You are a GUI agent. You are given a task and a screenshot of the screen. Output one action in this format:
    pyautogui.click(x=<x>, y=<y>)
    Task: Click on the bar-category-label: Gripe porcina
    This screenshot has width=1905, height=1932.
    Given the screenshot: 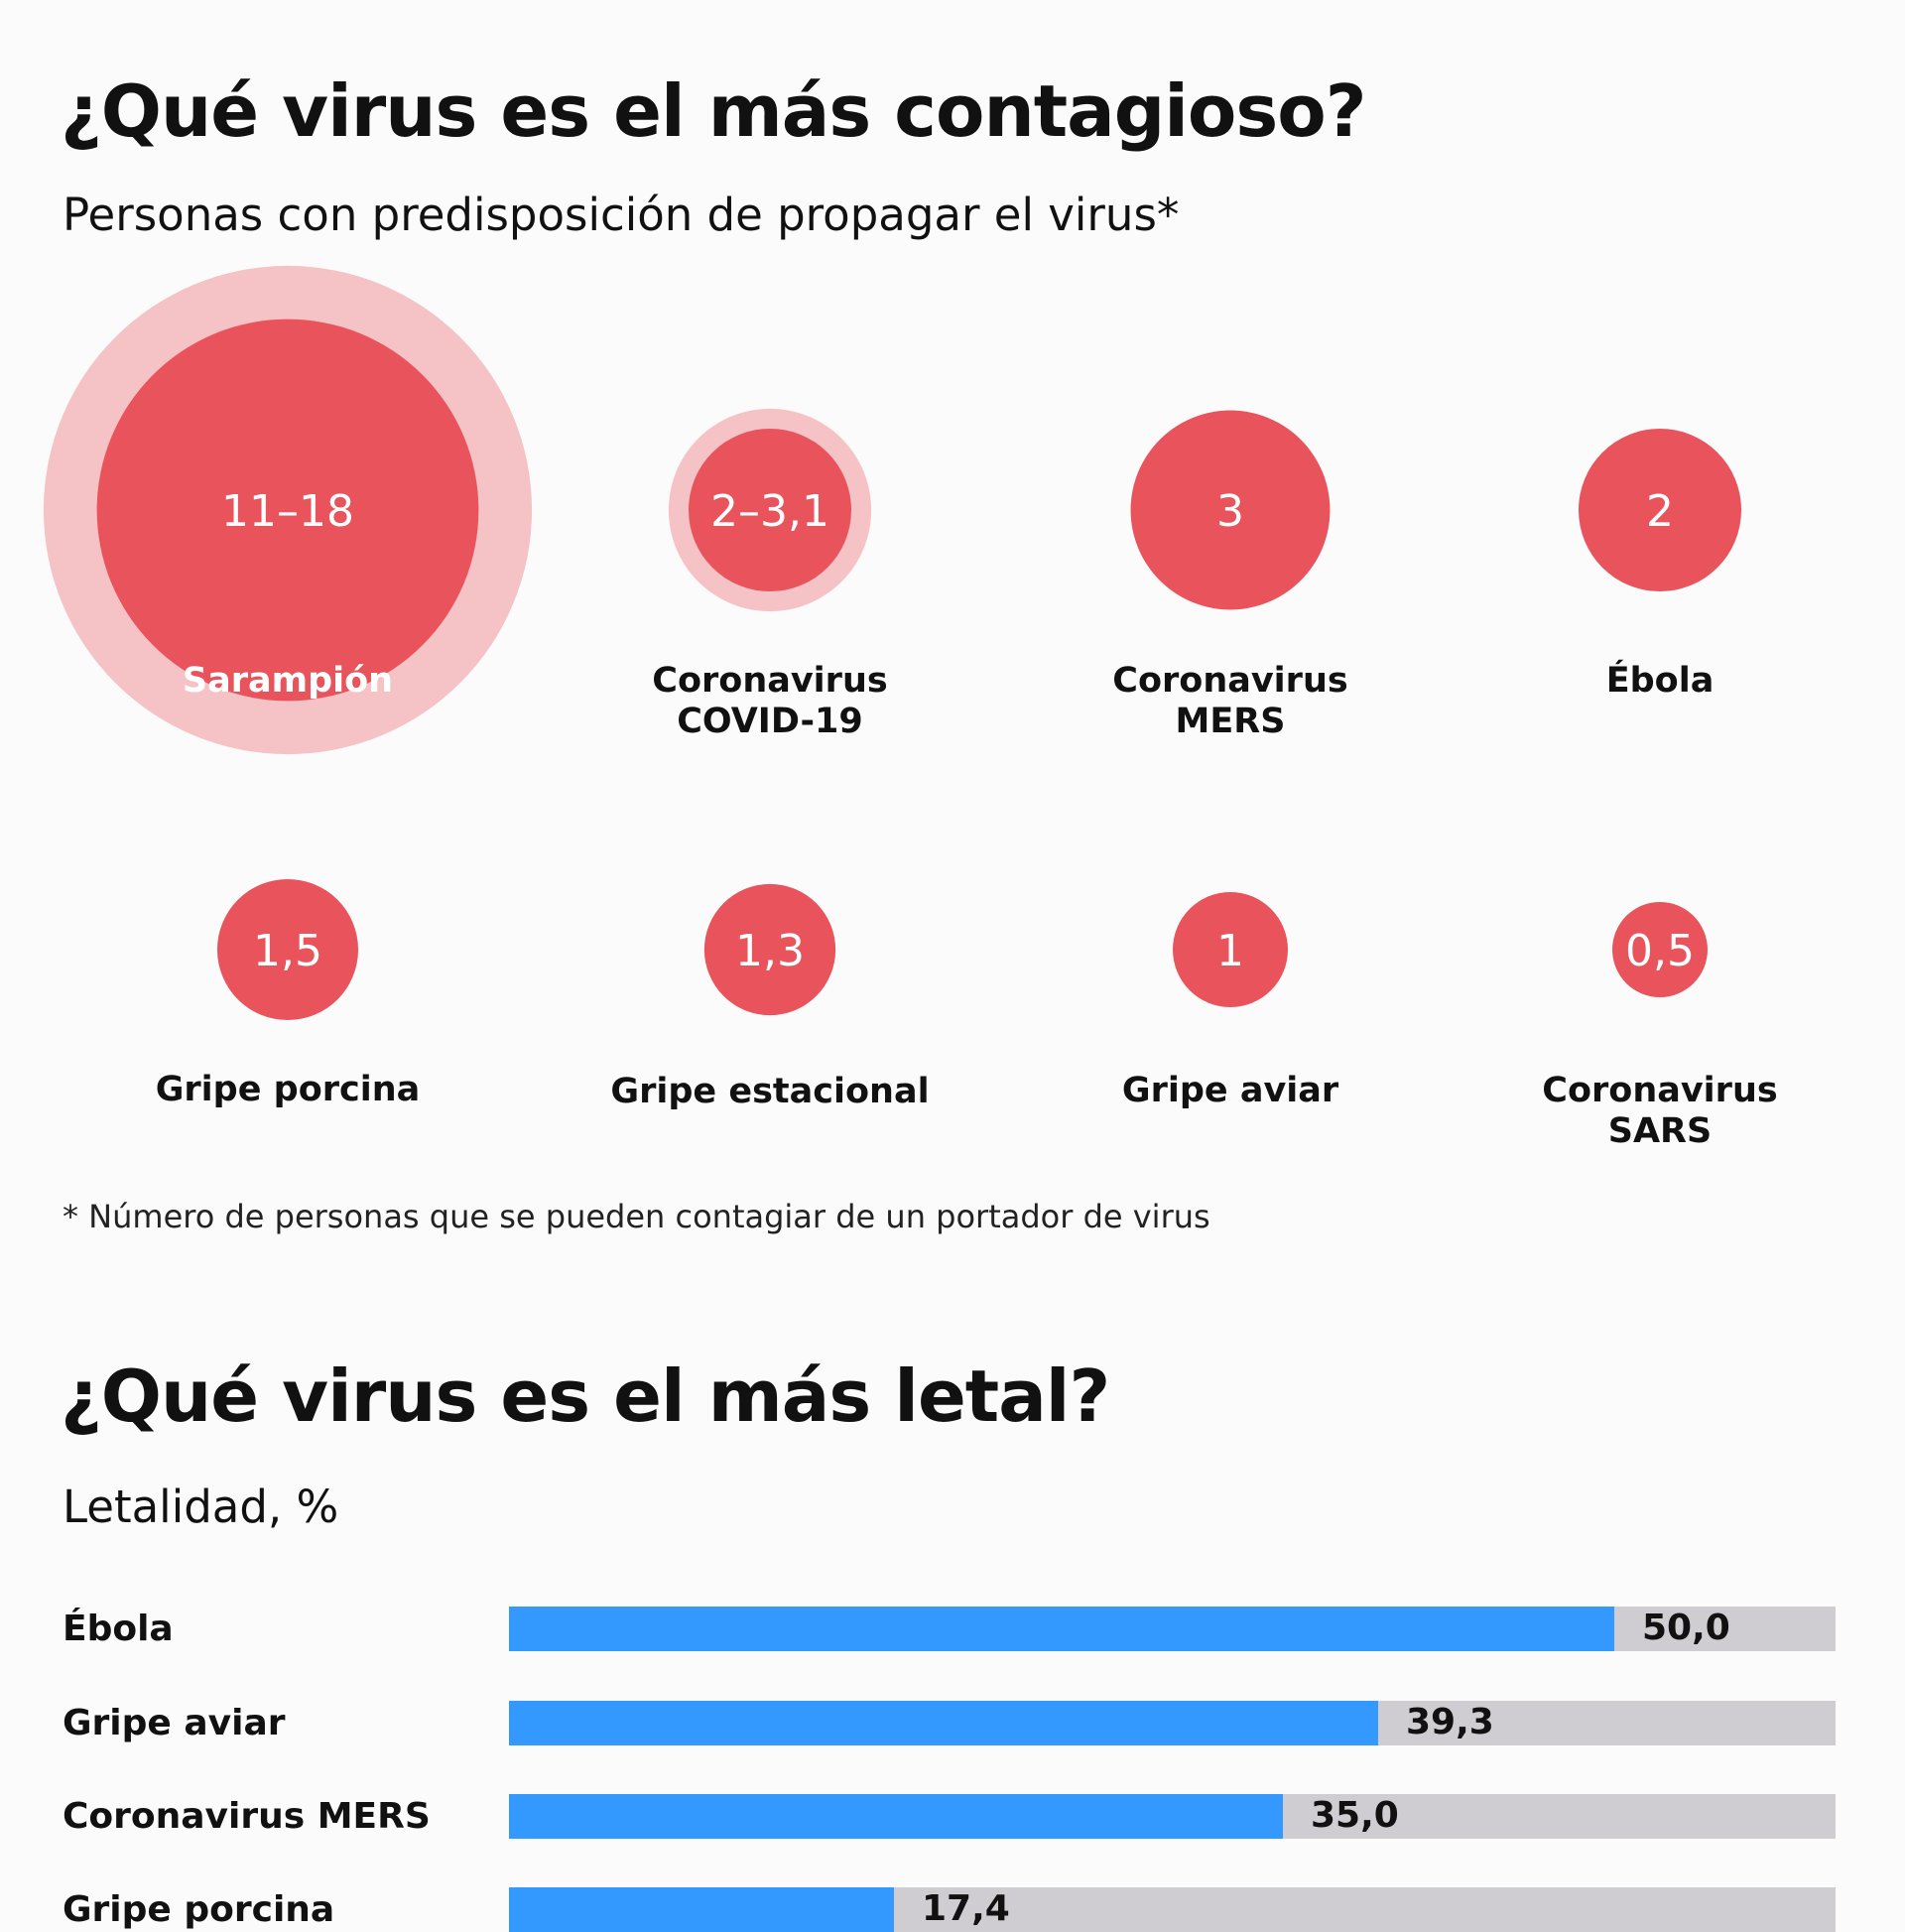 What is the action you would take?
    pyautogui.click(x=199, y=1910)
    